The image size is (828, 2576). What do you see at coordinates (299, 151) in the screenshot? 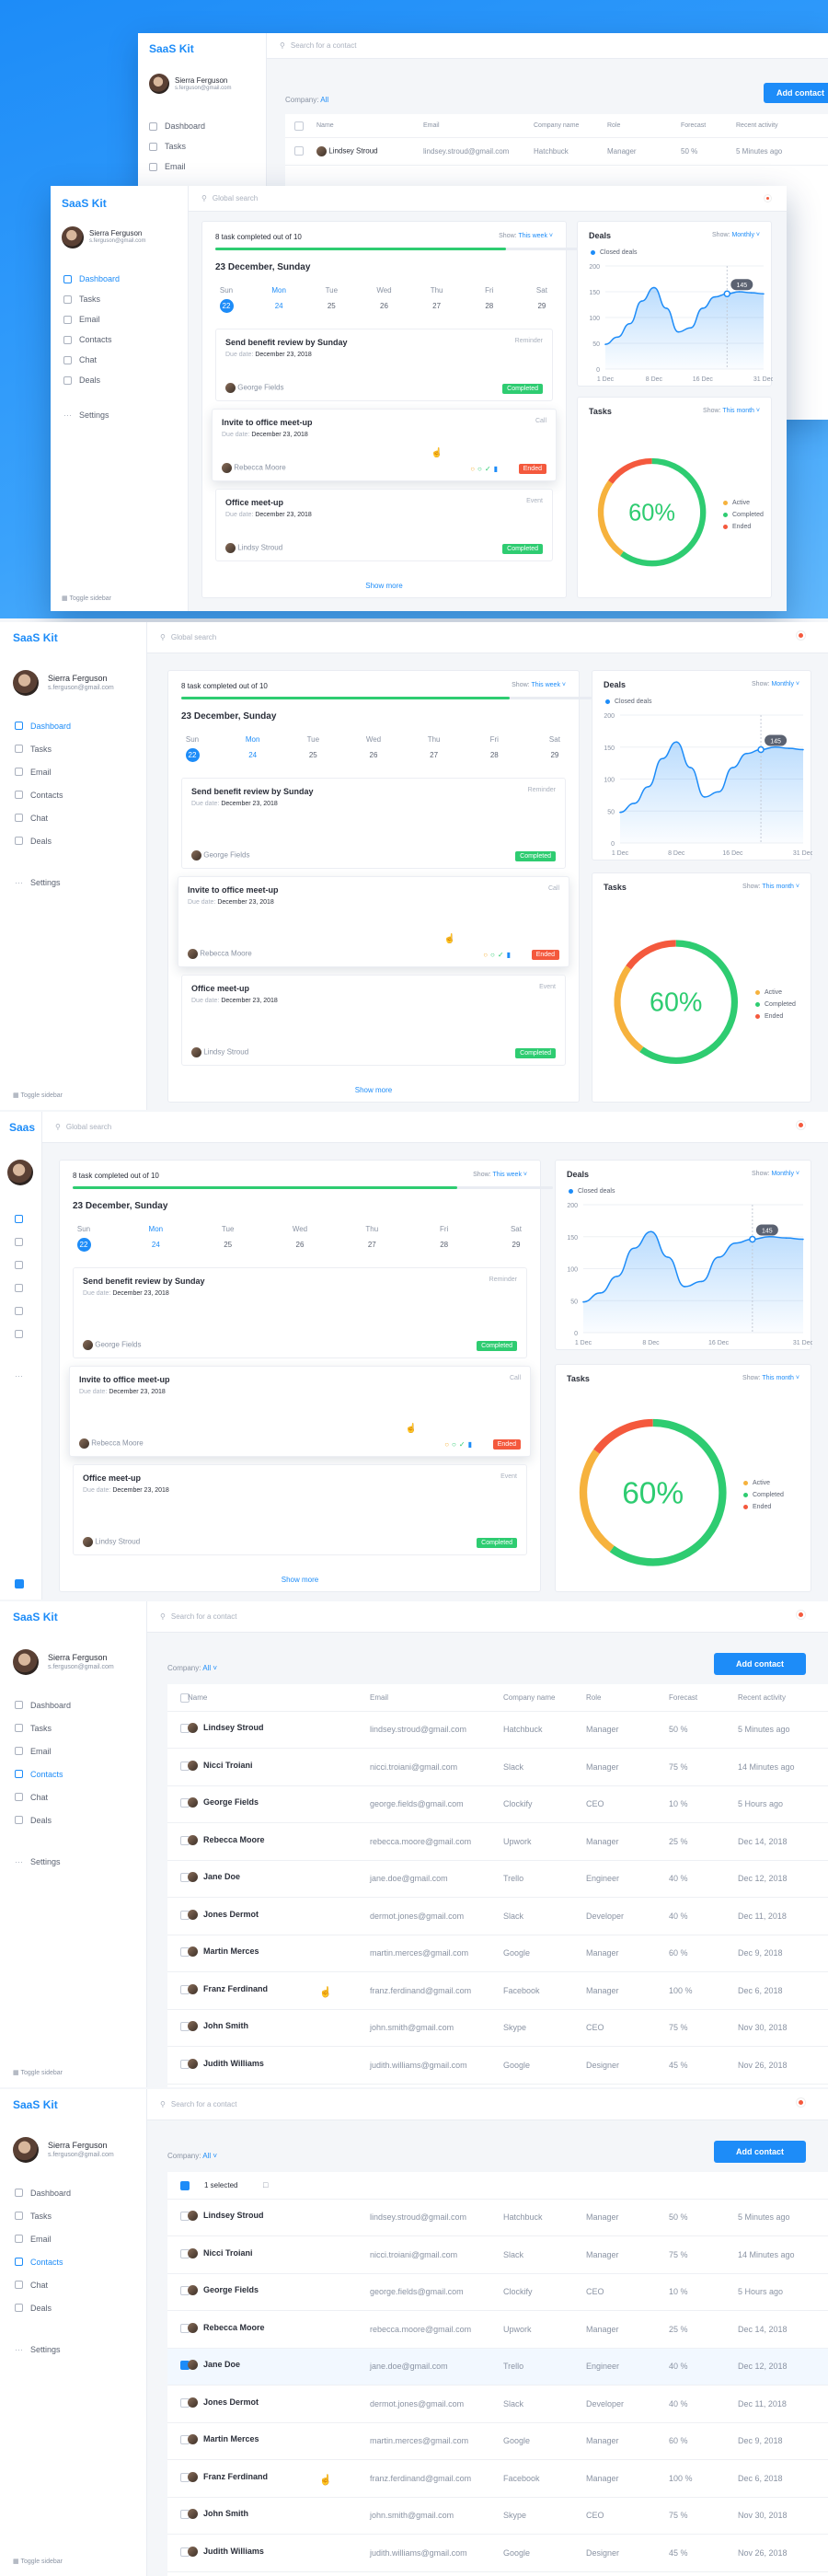
I see `row-checkbox` at bounding box center [299, 151].